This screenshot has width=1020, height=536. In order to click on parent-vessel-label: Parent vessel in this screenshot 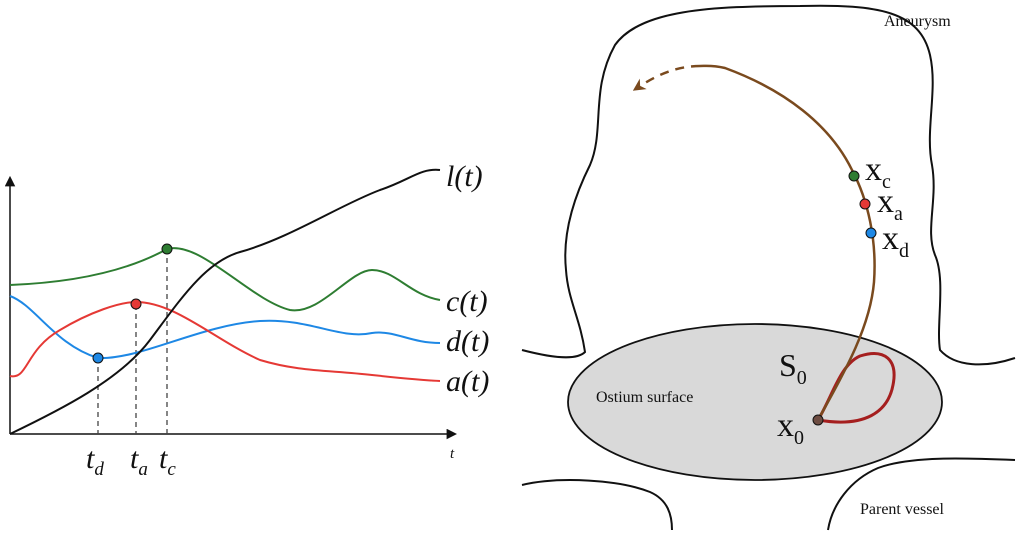, I will do `click(902, 509)`.